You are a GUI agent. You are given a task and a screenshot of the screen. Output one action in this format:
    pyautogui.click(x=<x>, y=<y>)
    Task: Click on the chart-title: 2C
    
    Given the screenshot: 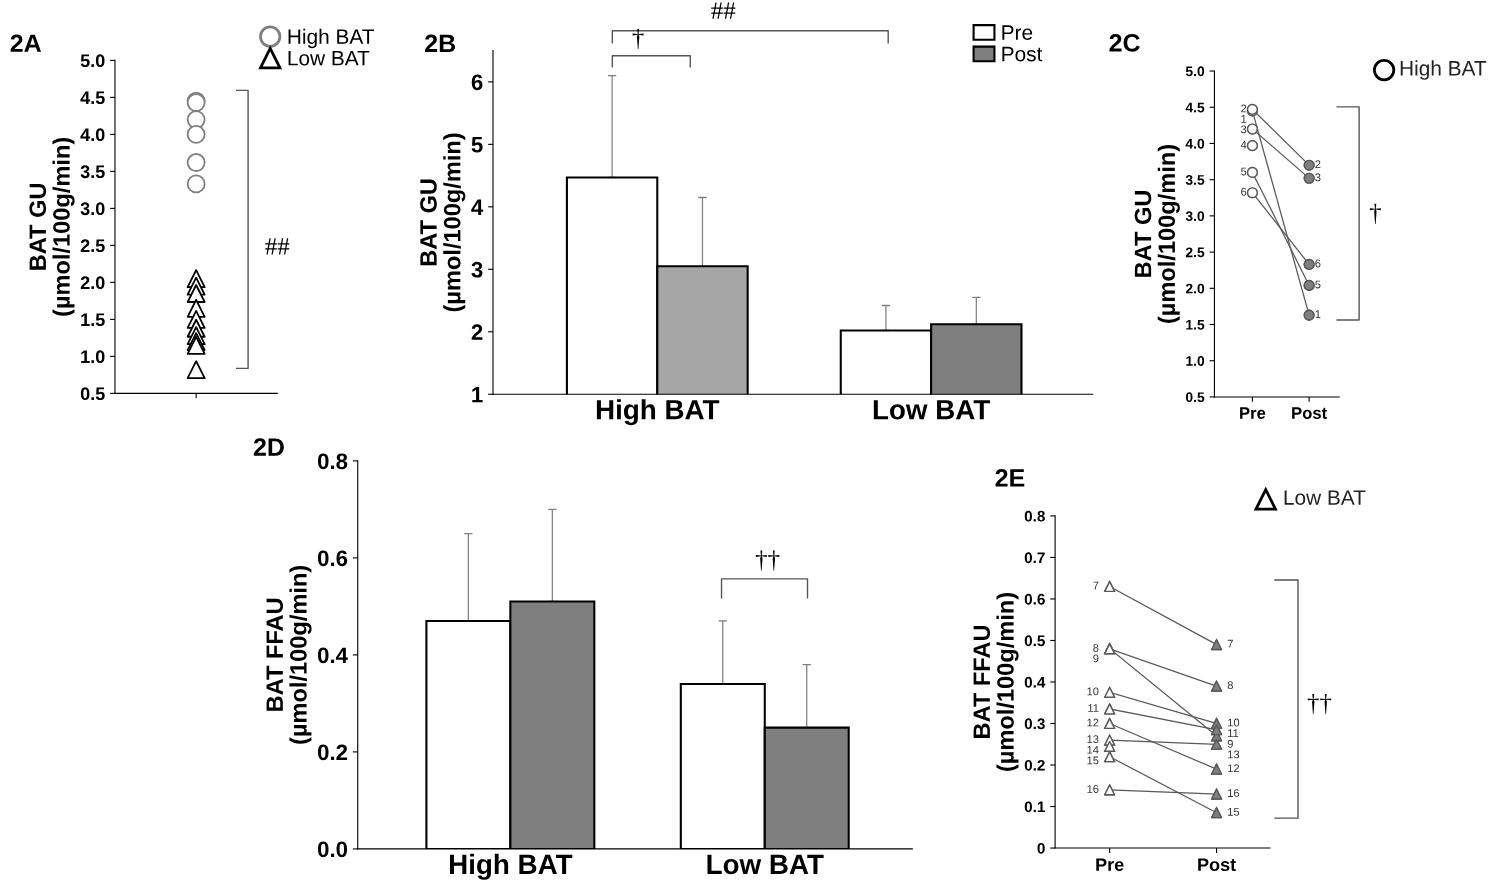 What is the action you would take?
    pyautogui.click(x=1124, y=42)
    